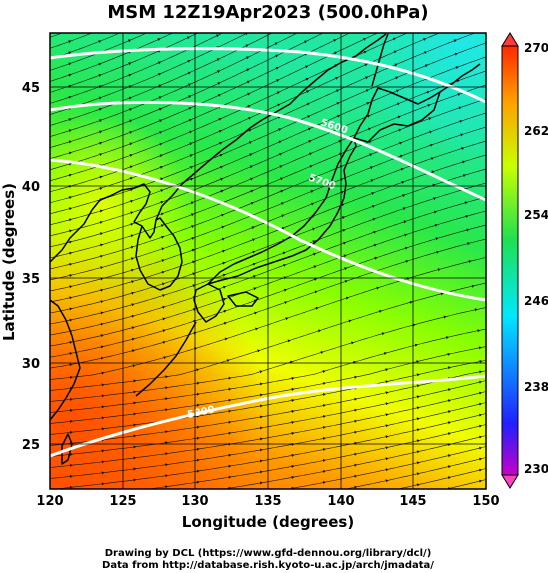 The height and width of the screenshot is (573, 548). I want to click on x-tick-label: 145, so click(412, 501).